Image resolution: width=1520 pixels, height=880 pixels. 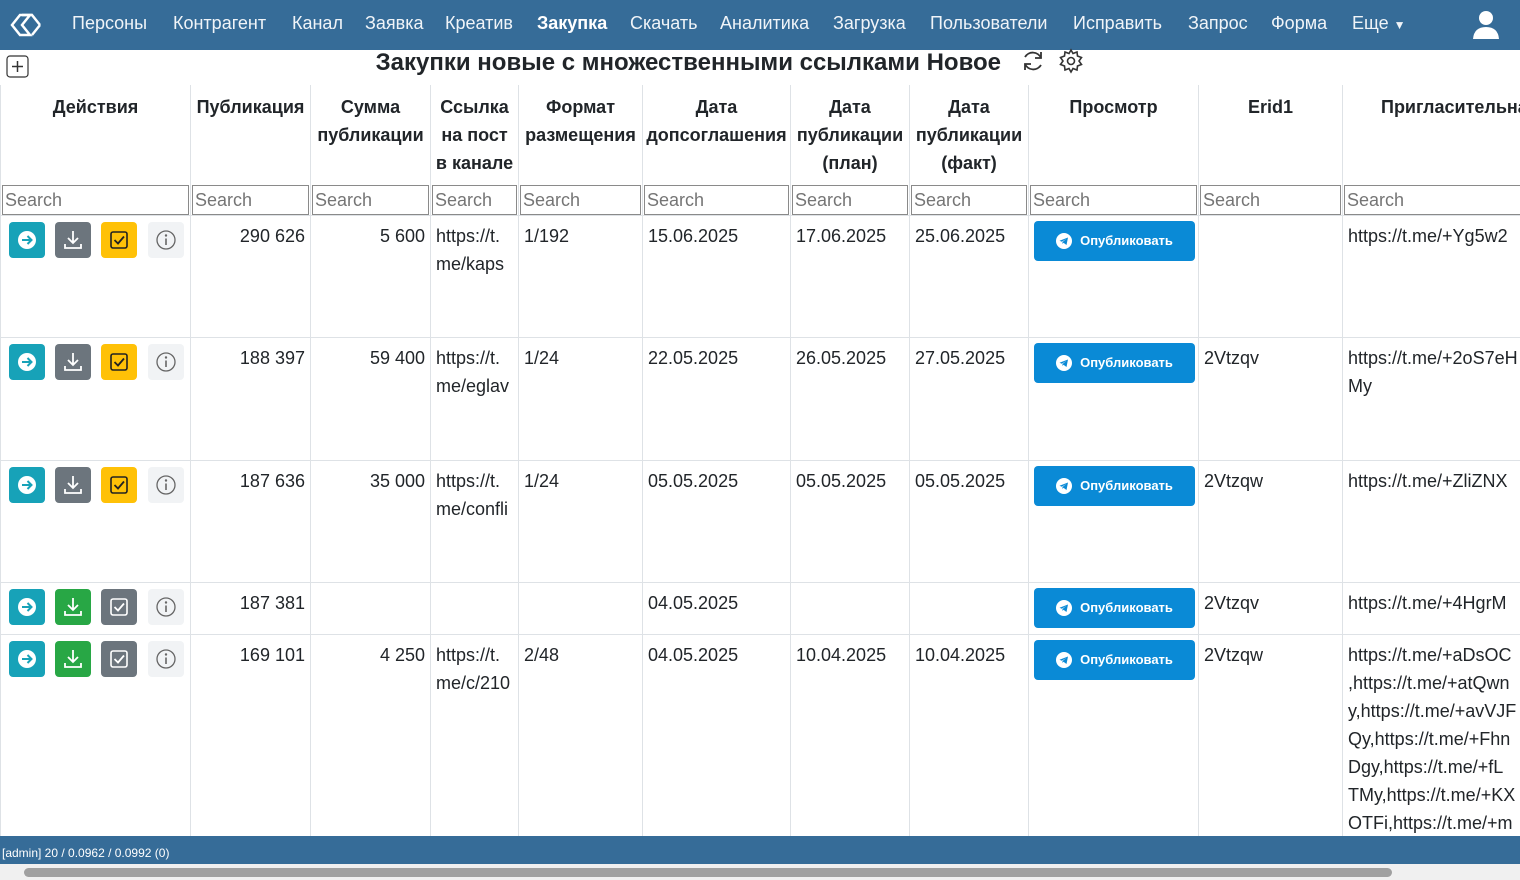 I want to click on nav-item: Канал, so click(x=317, y=23).